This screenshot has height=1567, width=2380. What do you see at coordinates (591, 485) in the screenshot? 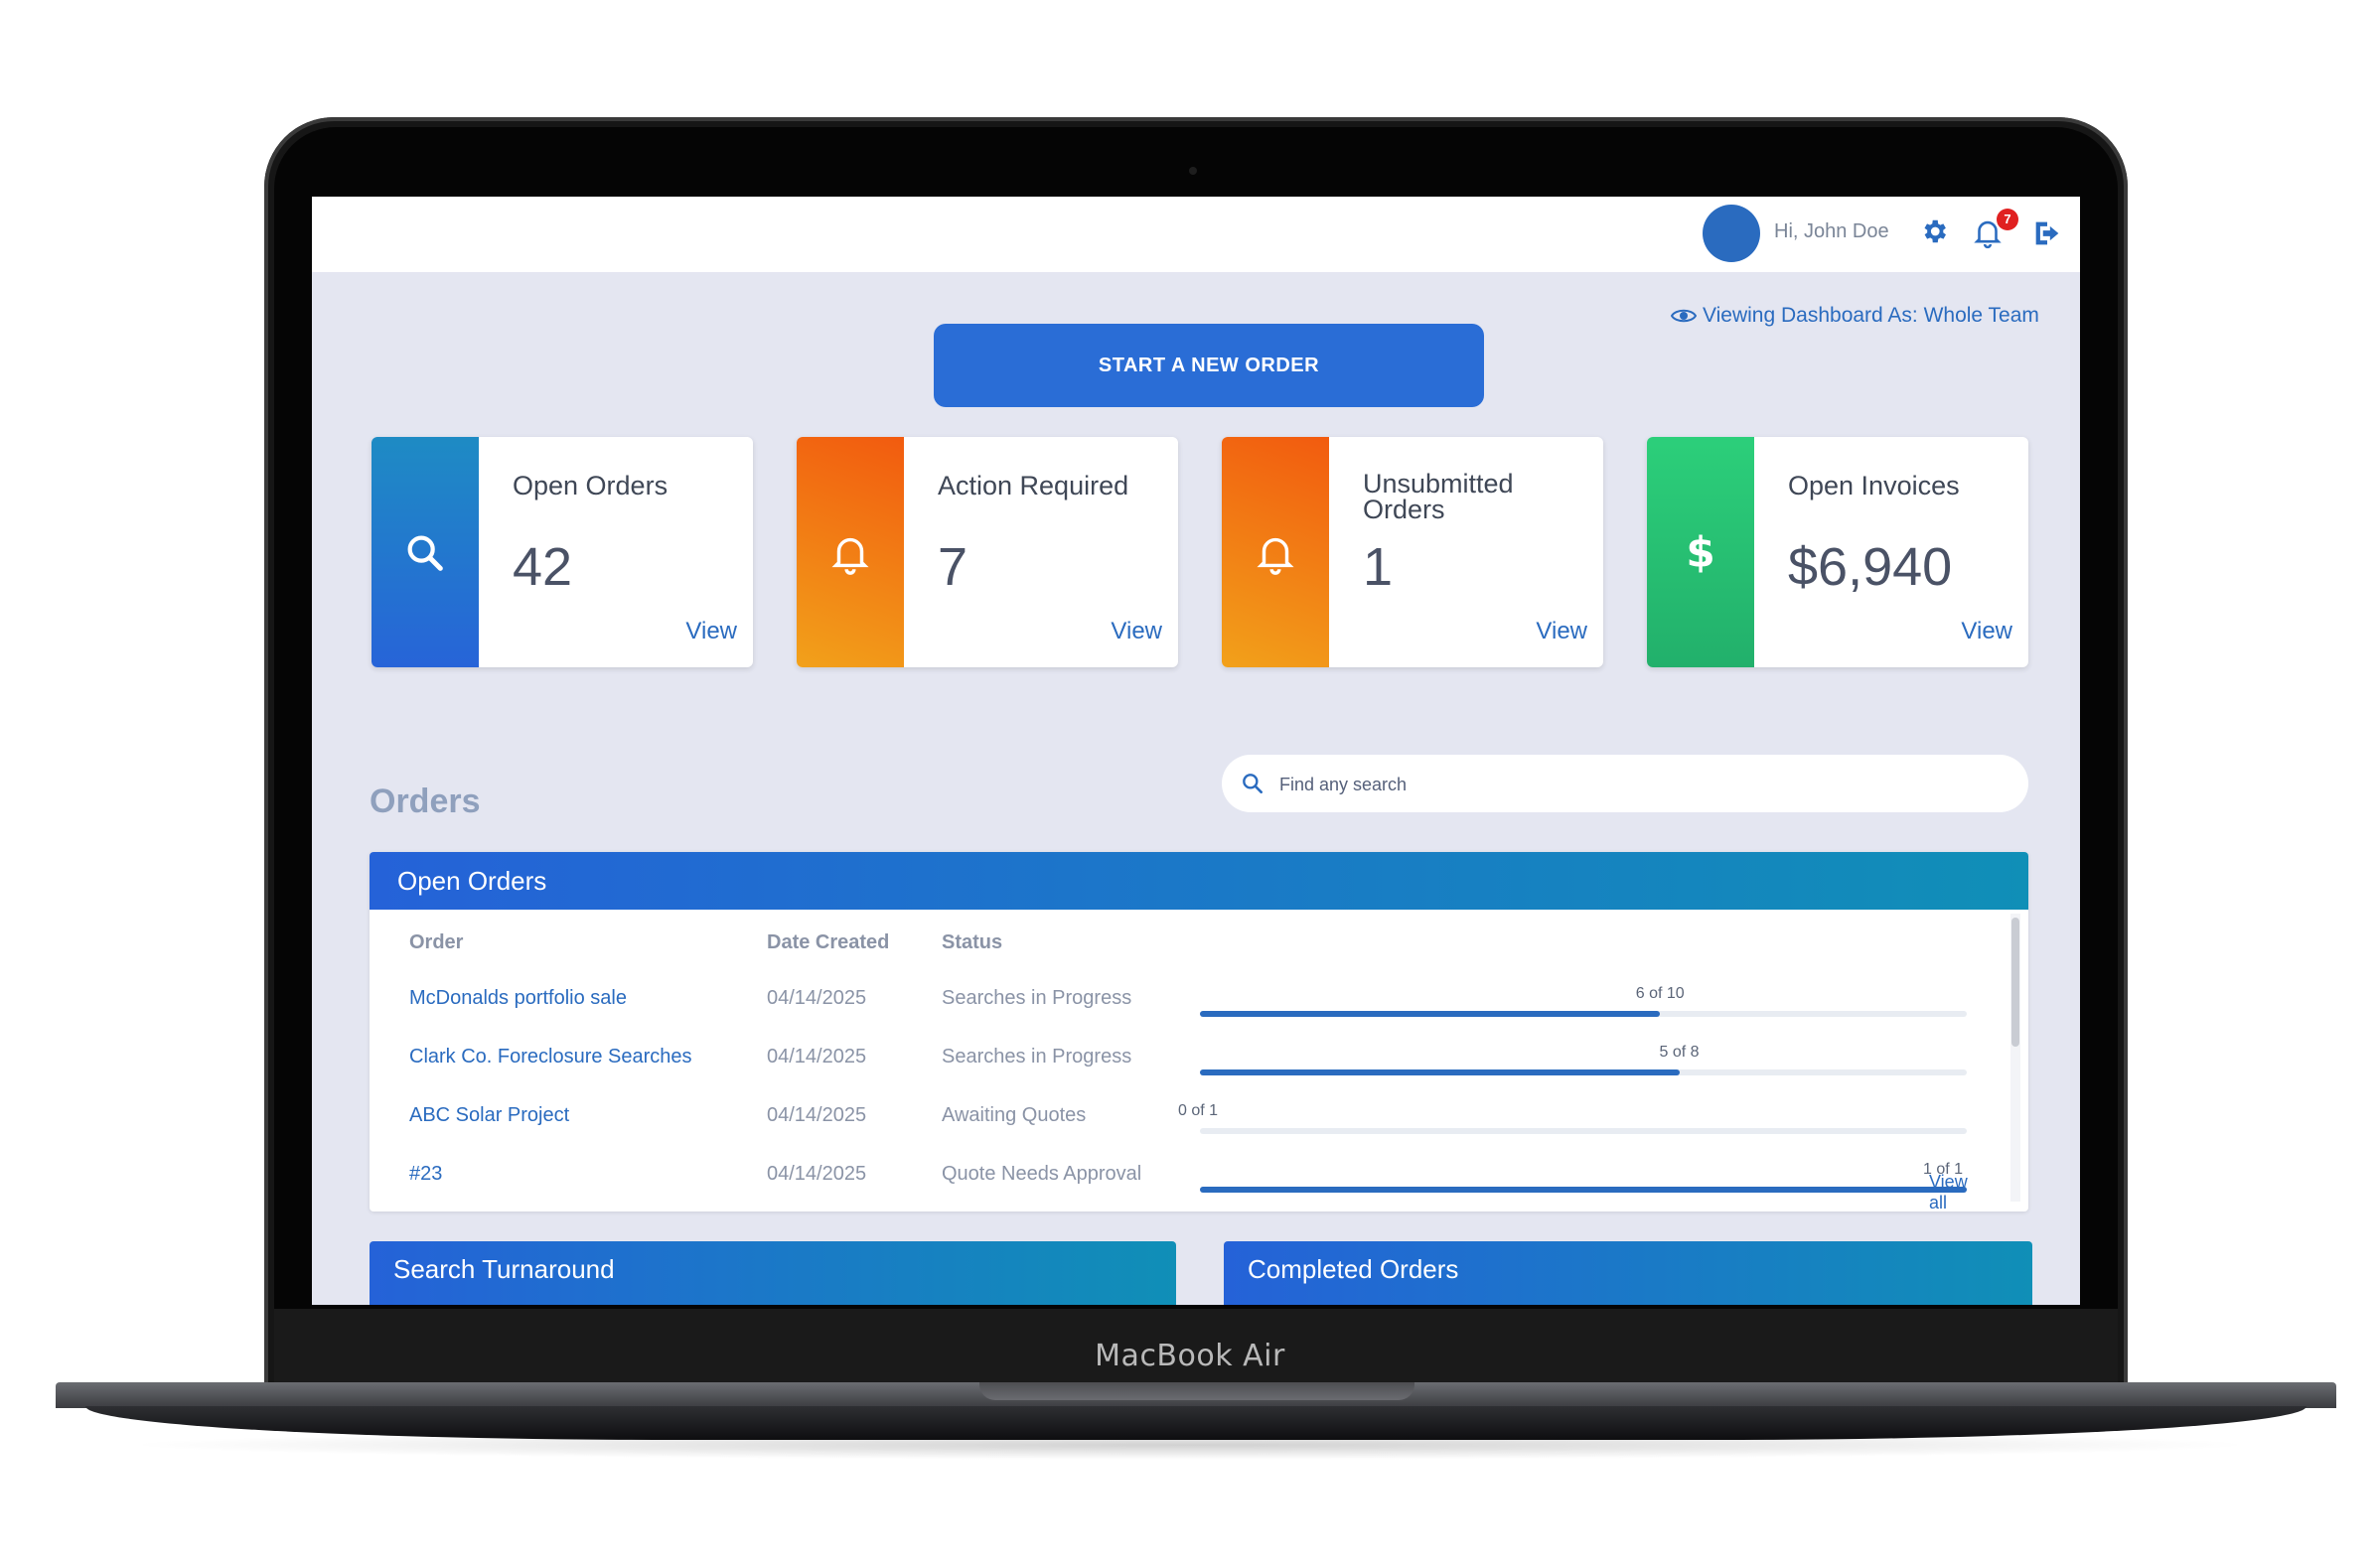
I see `card-title: Open Orders` at bounding box center [591, 485].